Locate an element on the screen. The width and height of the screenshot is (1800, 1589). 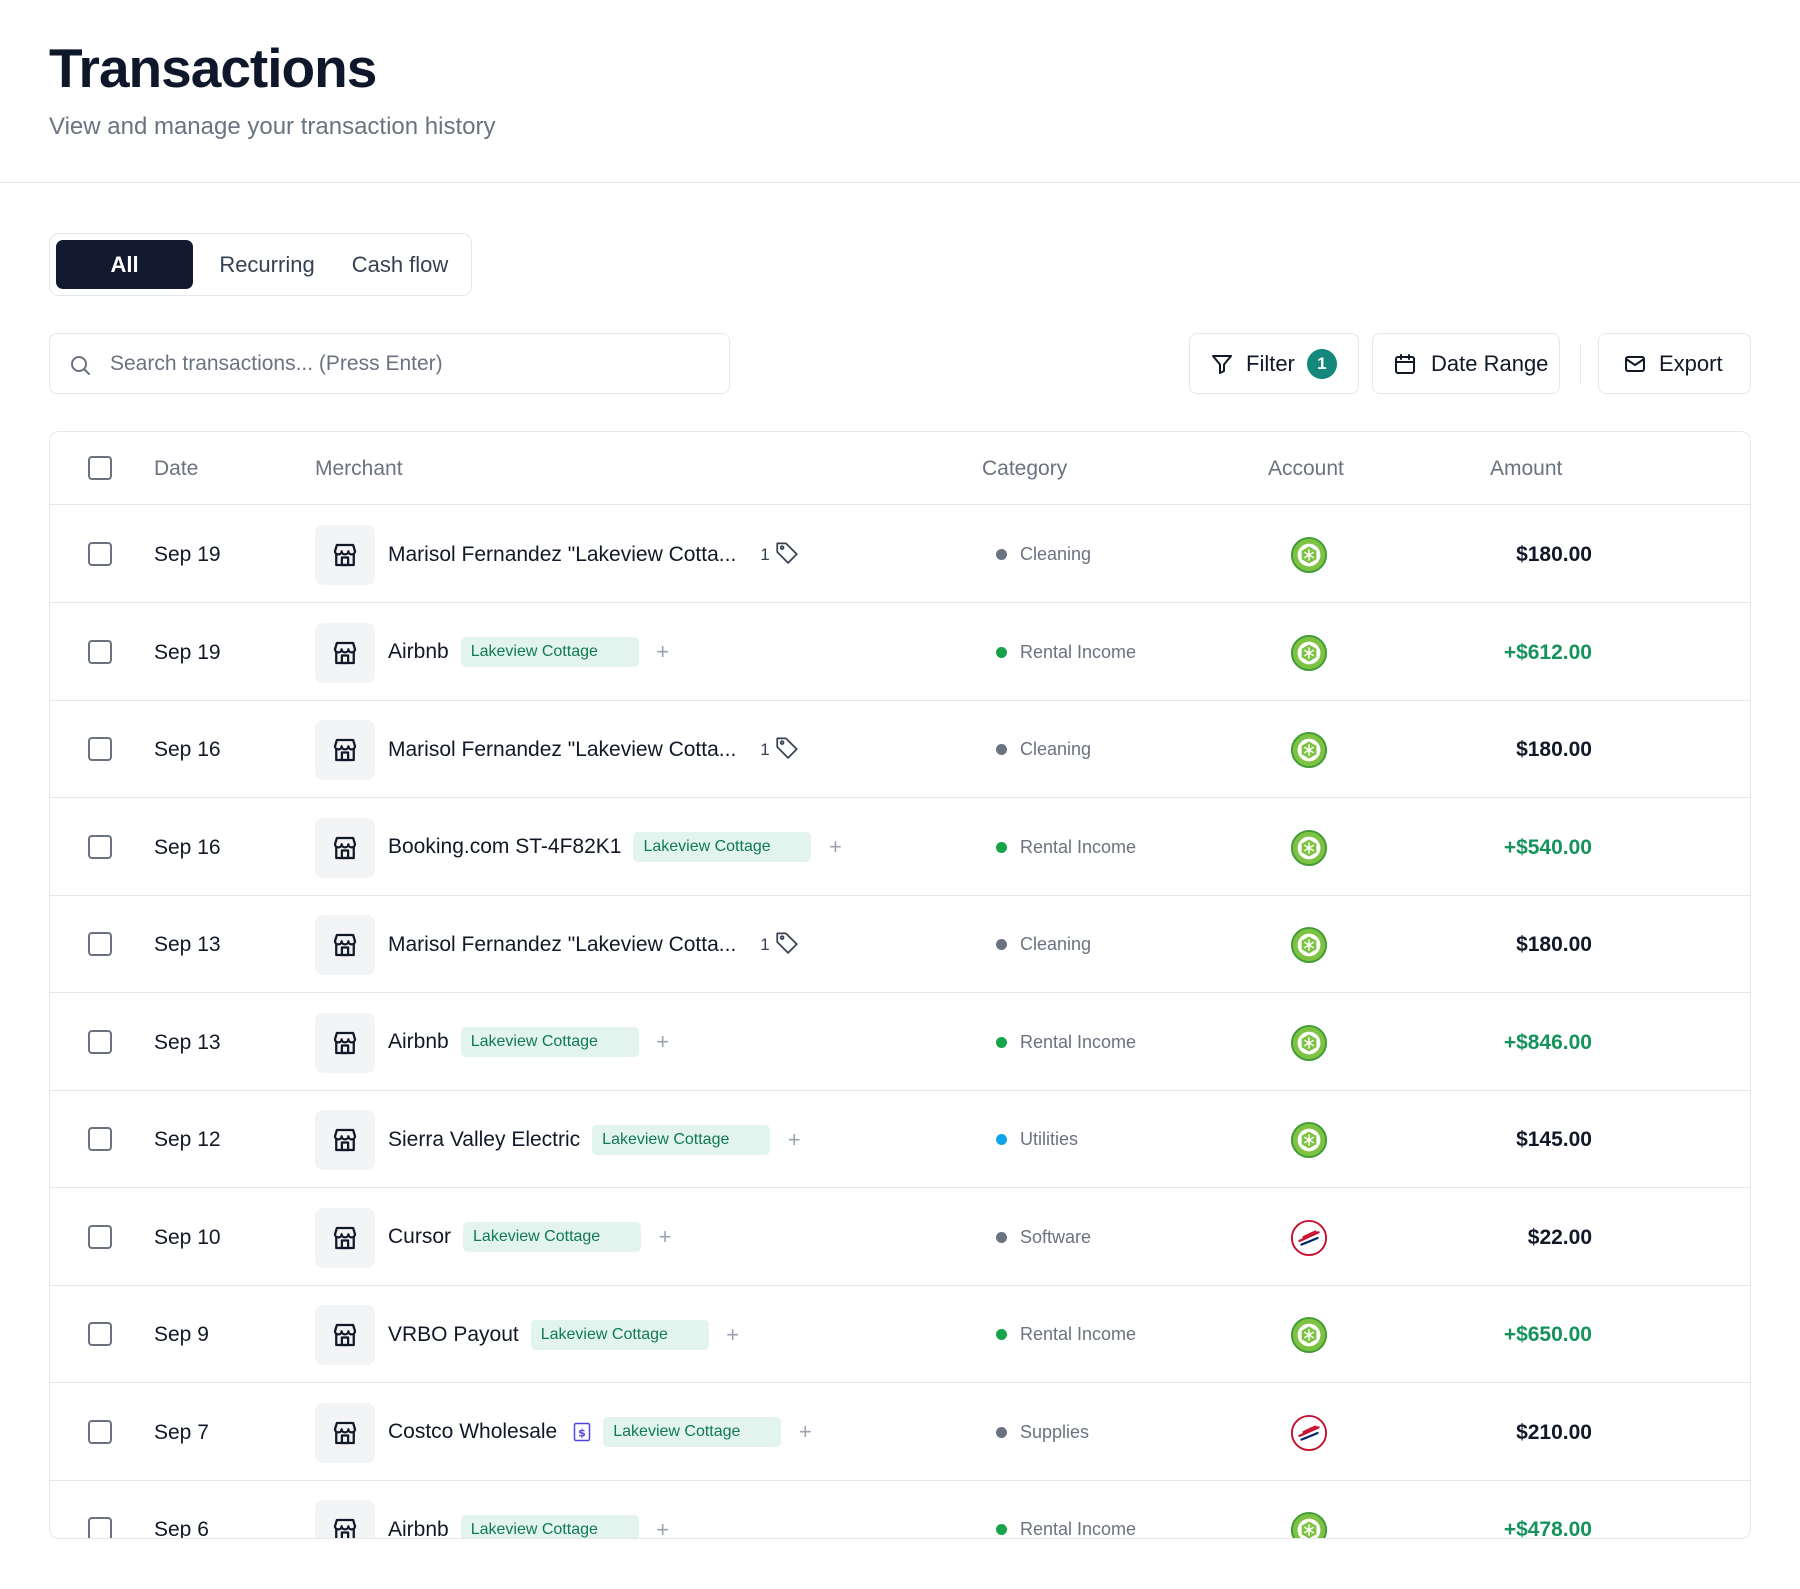
select-all-checkbox is located at coordinates (100, 468).